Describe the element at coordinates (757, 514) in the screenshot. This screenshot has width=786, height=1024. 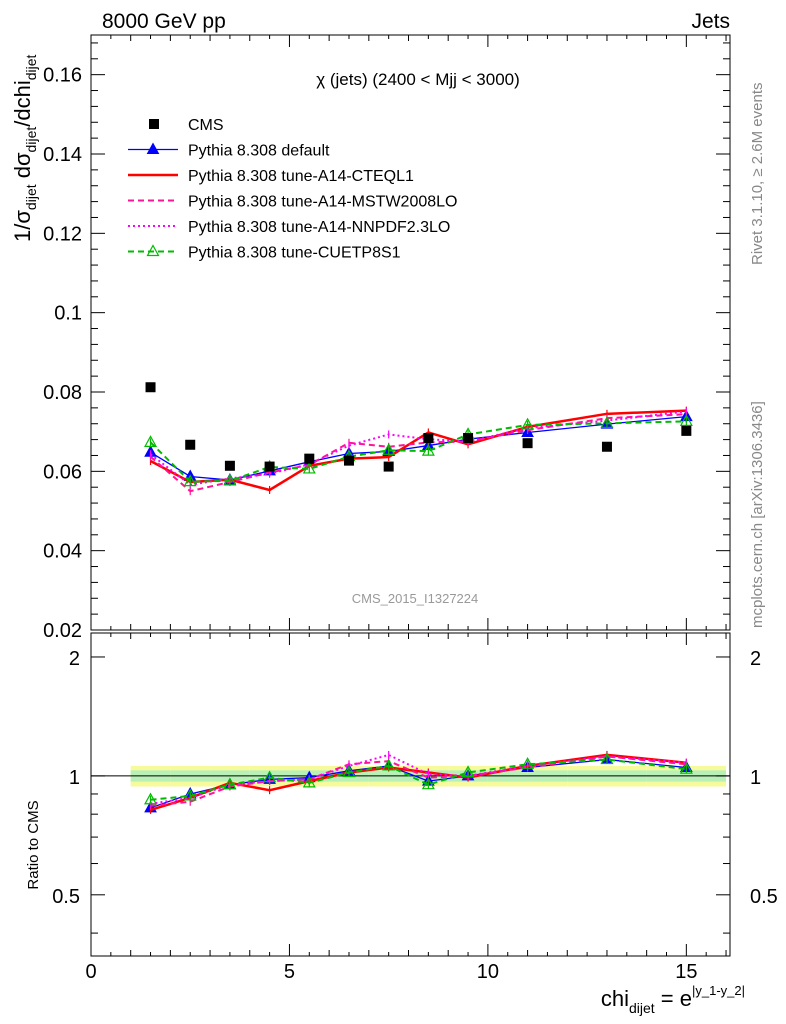
I see `mcplots-label: mcplots.cern.ch [arXiv:1306.3436]` at that location.